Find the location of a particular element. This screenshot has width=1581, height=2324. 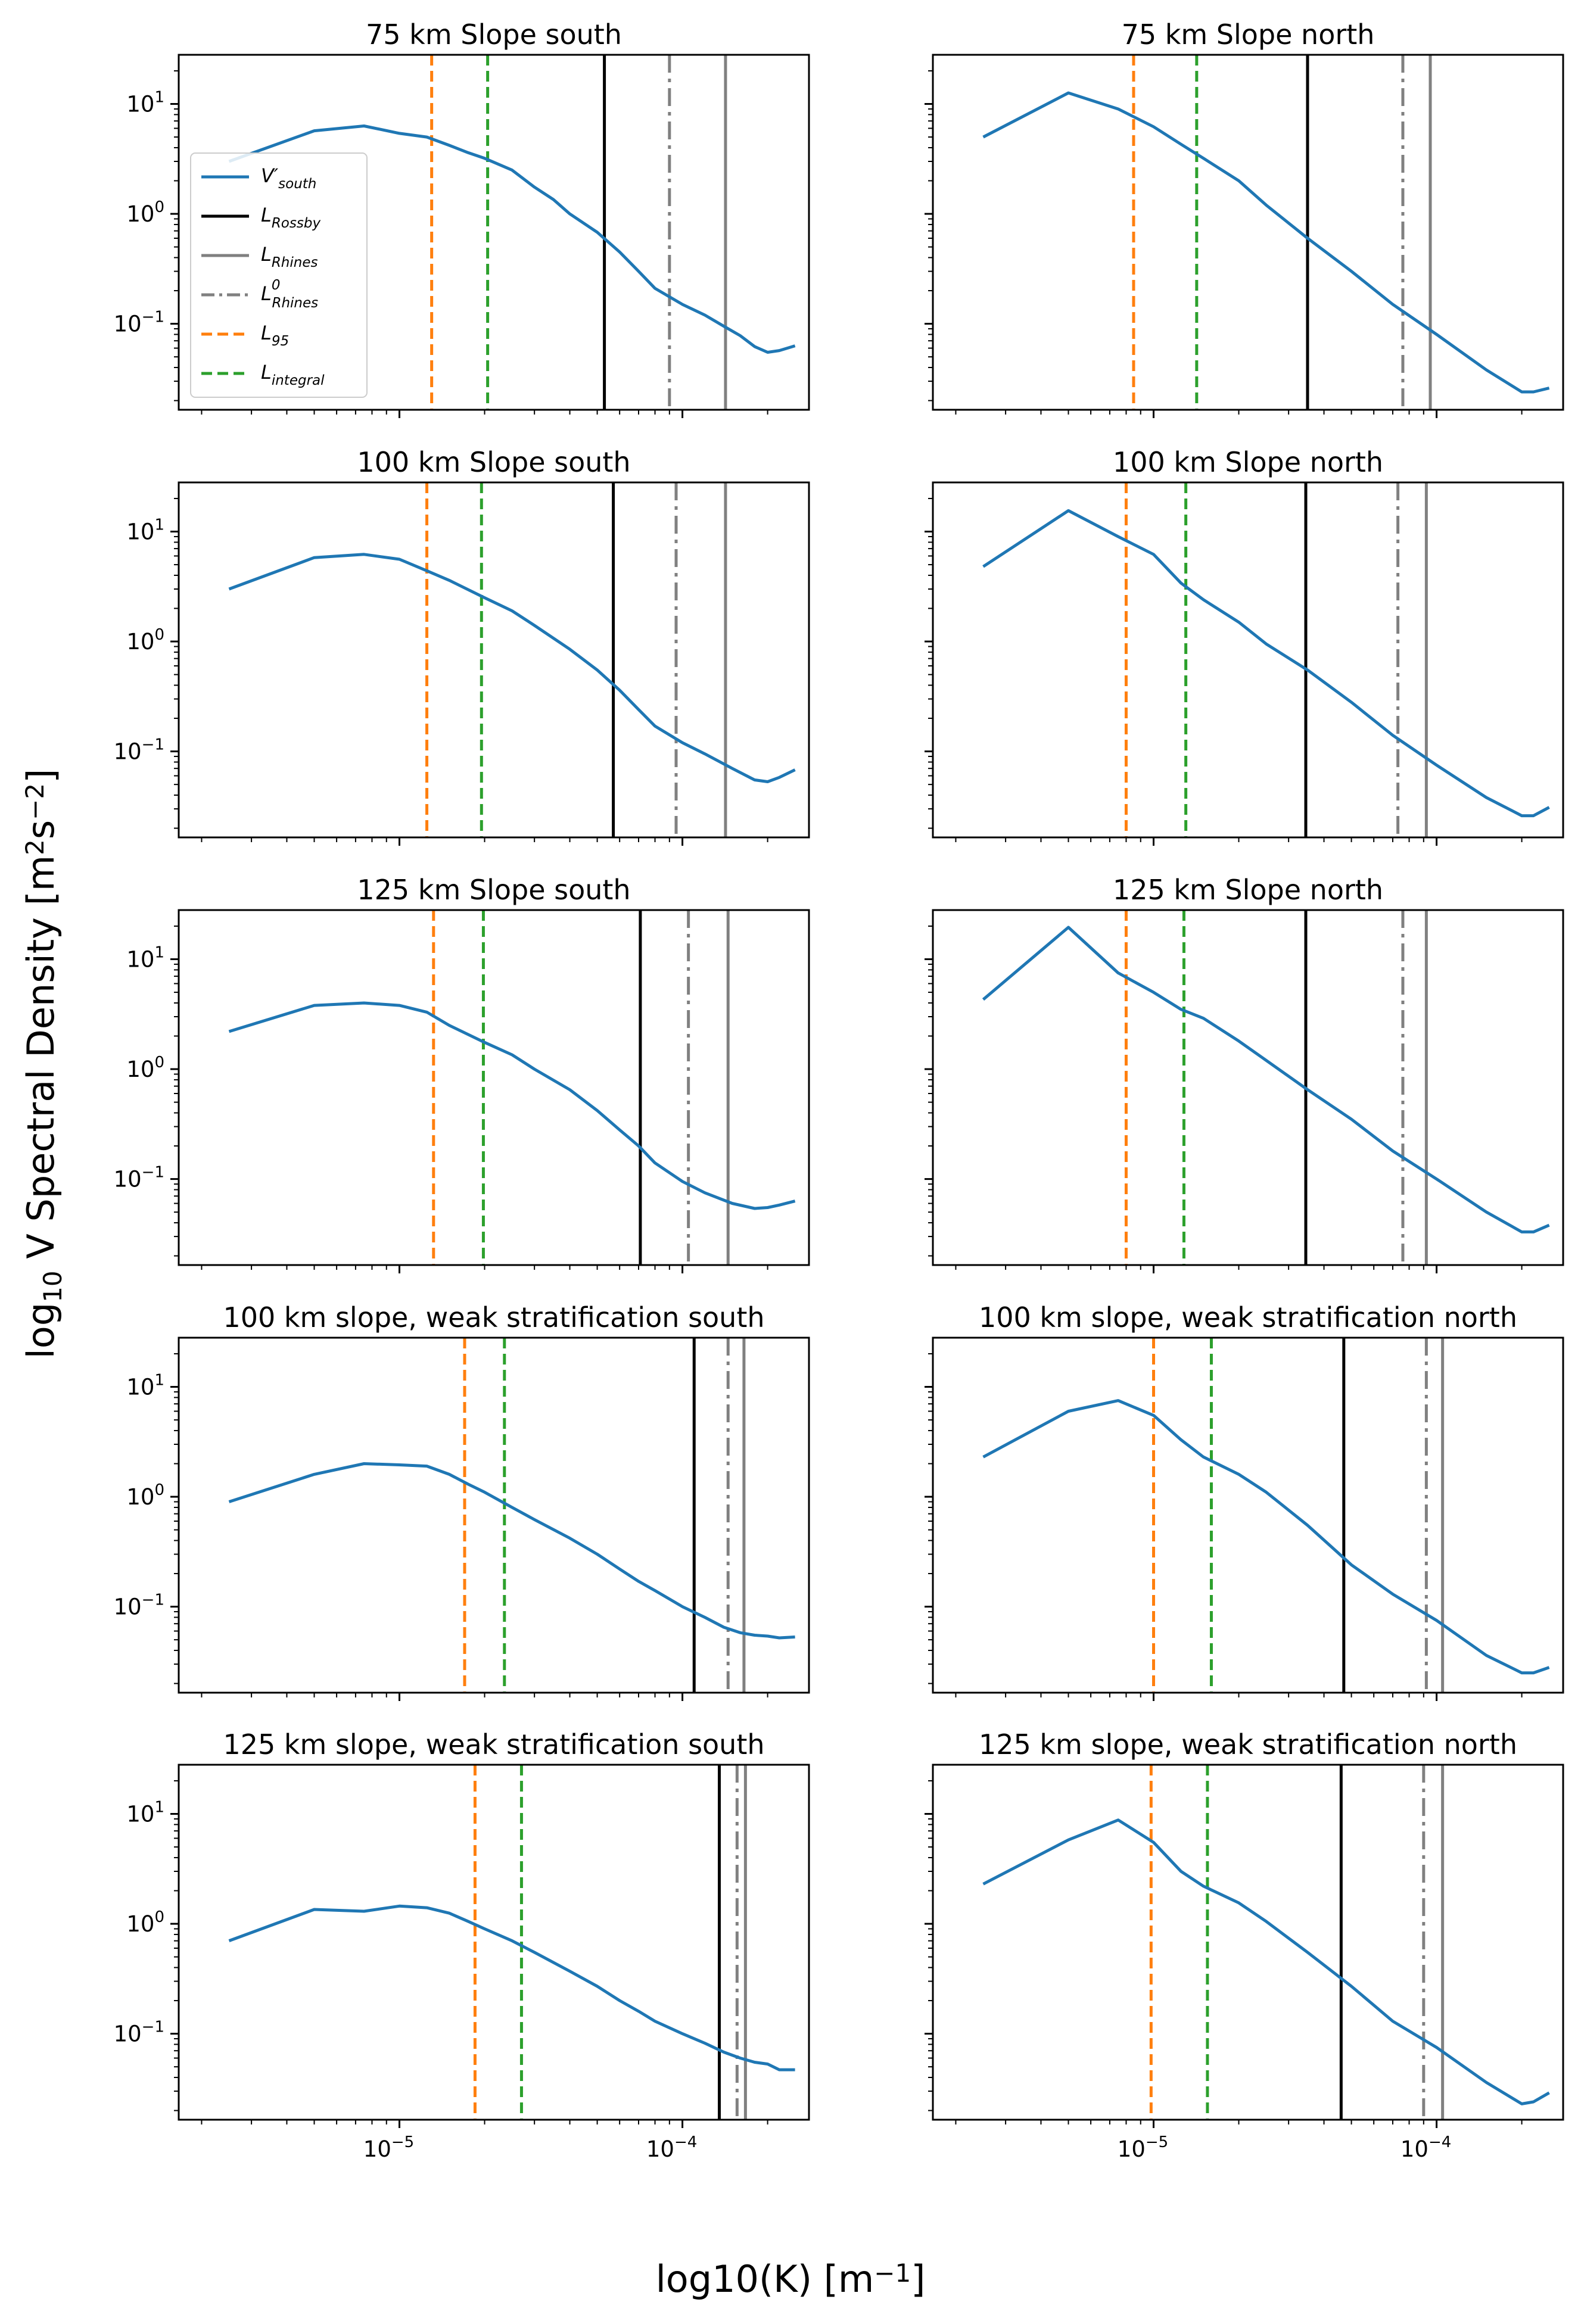

subplot-title: 75 km Slope south is located at coordinates (494, 34).